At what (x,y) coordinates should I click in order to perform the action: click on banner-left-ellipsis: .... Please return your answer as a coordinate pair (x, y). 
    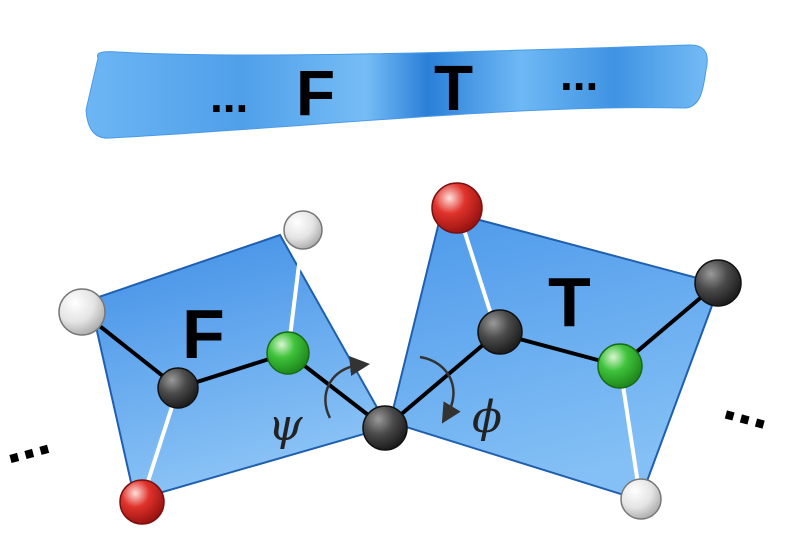
    Looking at the image, I should click on (229, 96).